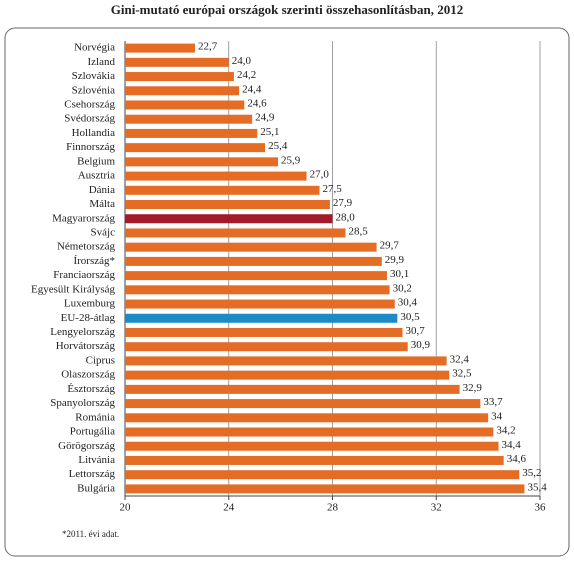  I want to click on y-tick-label: Ciprus, so click(100, 360).